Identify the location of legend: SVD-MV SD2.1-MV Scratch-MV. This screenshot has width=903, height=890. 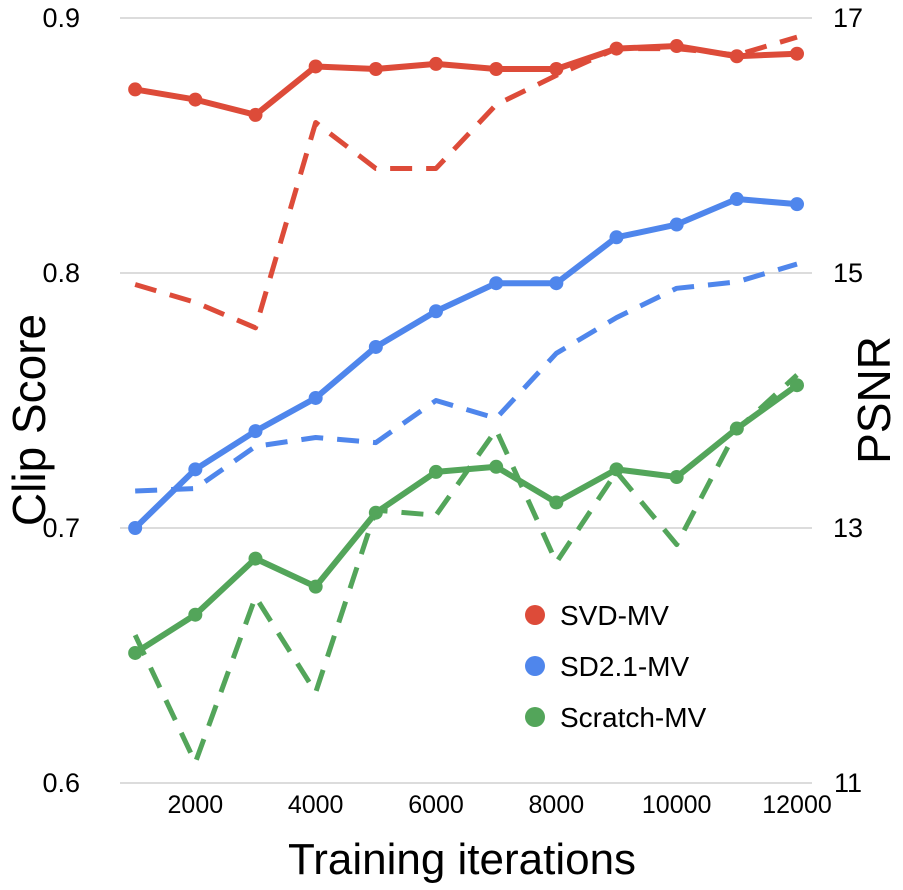
(616, 666).